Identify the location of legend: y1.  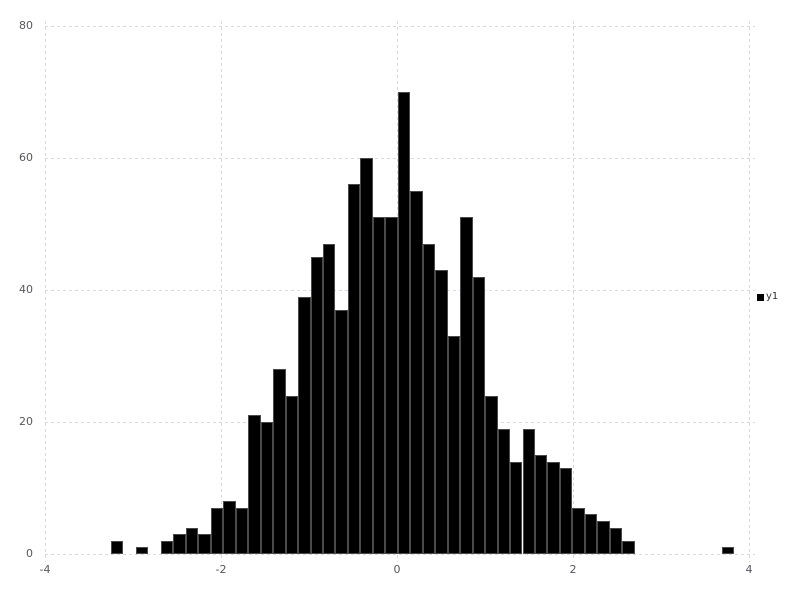
(767, 297).